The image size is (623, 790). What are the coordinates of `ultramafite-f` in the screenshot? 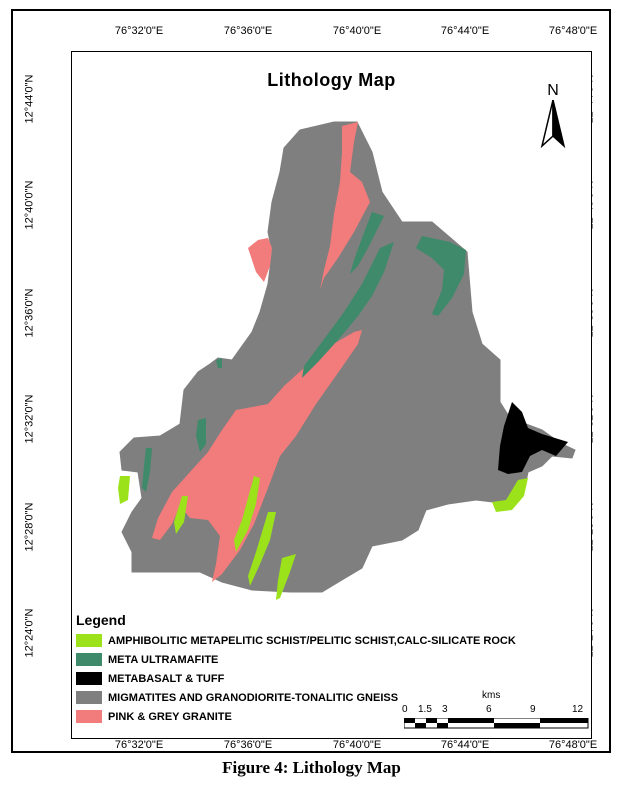 It's located at (147, 470).